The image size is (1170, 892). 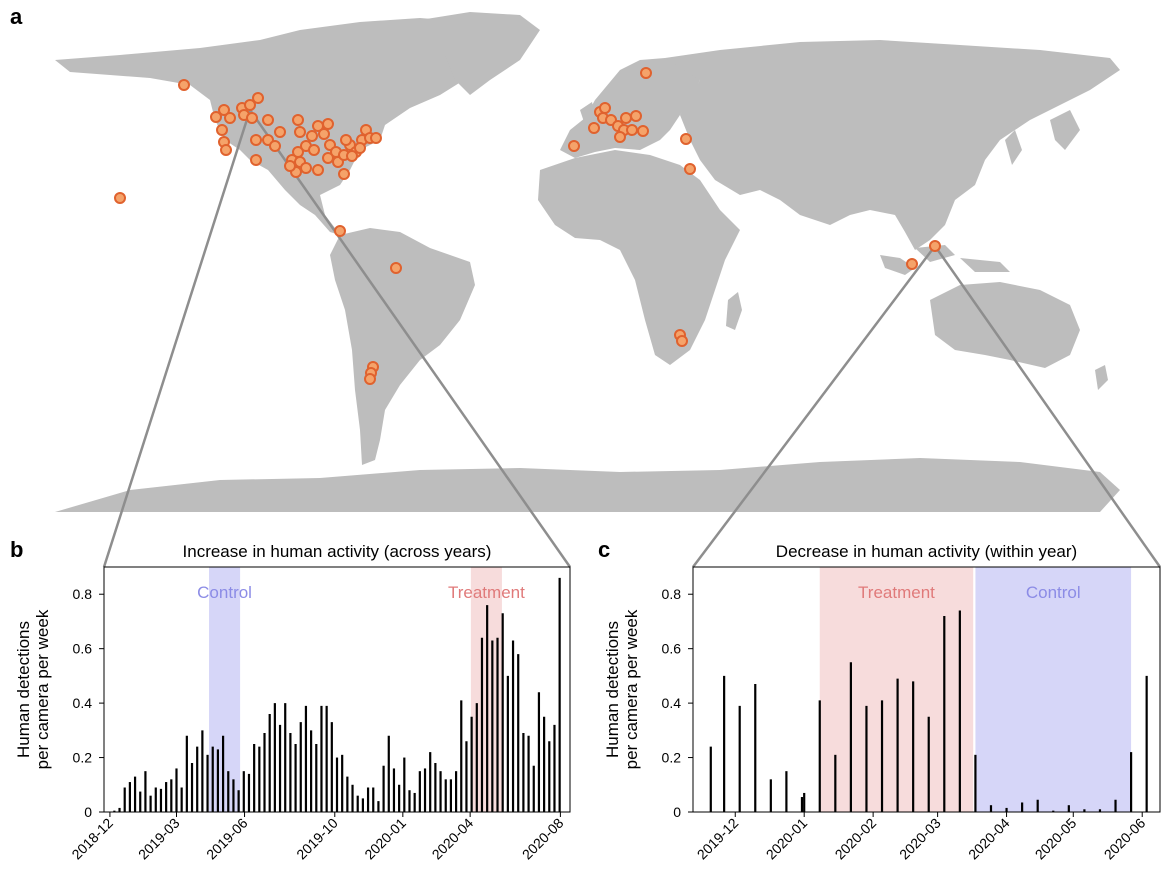 What do you see at coordinates (88, 812) in the screenshot?
I see `chart-b-ytick-label: 0` at bounding box center [88, 812].